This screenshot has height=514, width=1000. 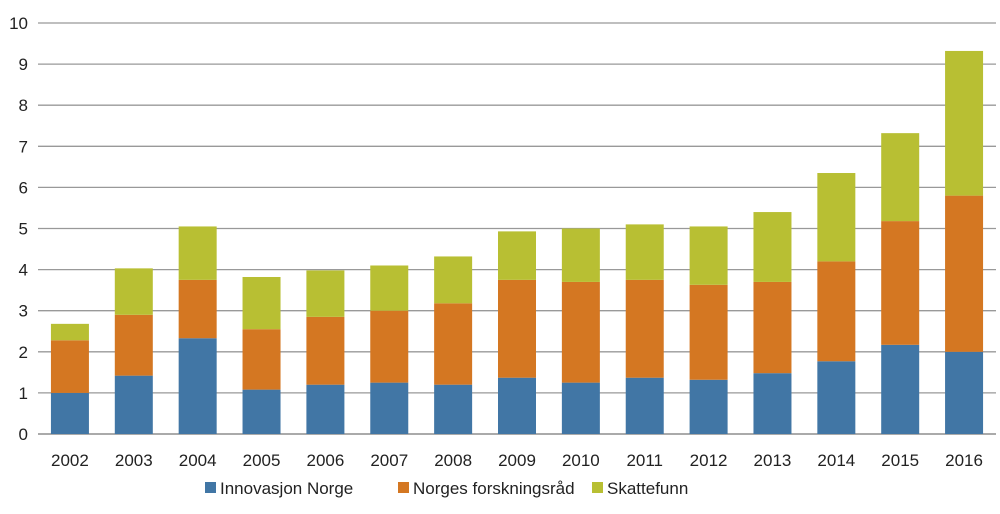 I want to click on legend-item: Innovasjon Norge, so click(x=279, y=488).